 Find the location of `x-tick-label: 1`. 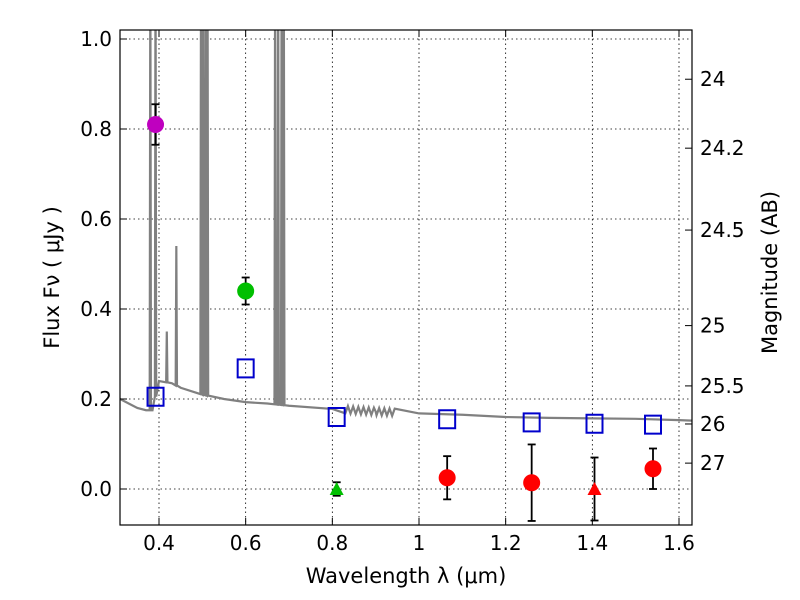

x-tick-label: 1 is located at coordinates (419, 543).